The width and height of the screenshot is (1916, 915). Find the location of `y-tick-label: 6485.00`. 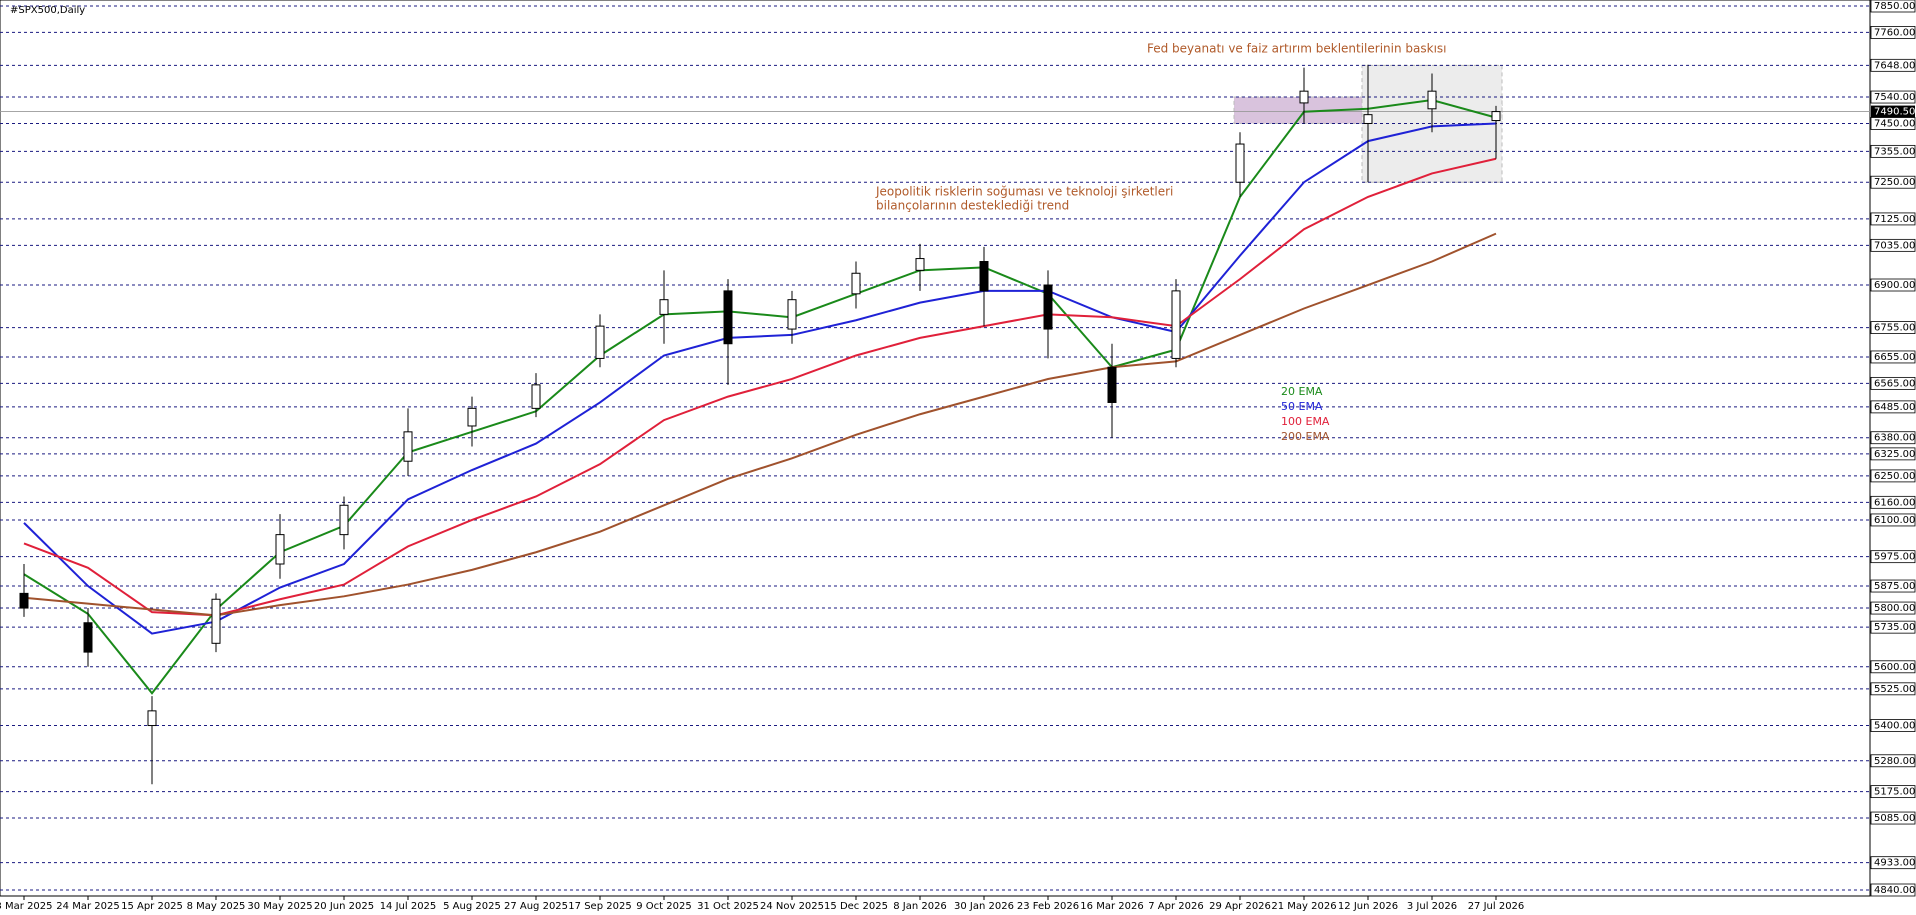

y-tick-label: 6485.00 is located at coordinates (1894, 407).